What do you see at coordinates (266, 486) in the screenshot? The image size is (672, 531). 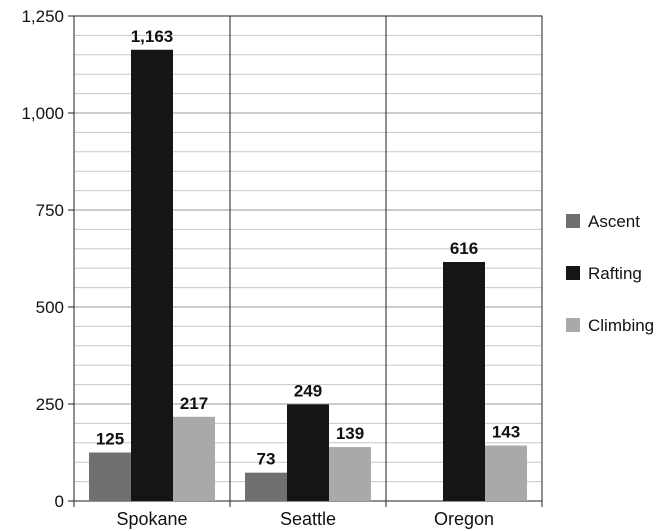 I see `bar-ascent-seattle` at bounding box center [266, 486].